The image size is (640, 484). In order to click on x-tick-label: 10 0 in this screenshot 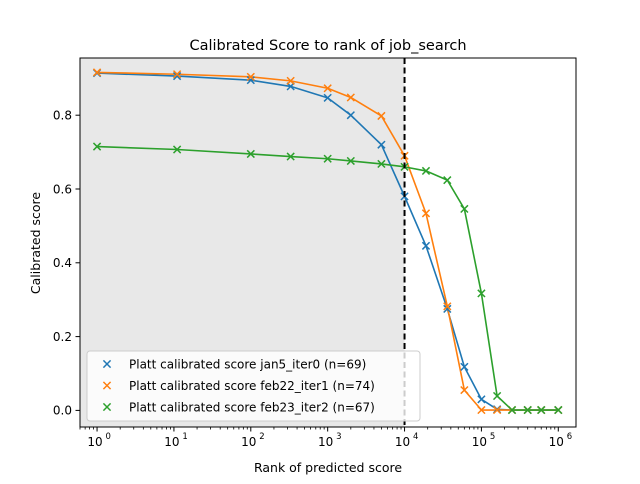, I will do `click(99, 440)`.